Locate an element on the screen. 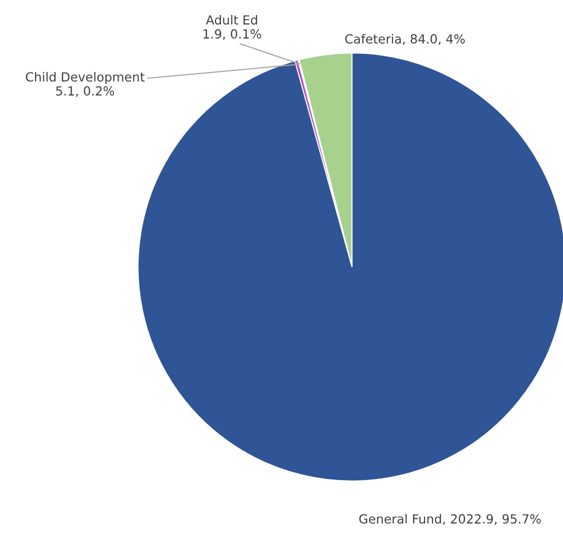  slice-label: Adult Ed is located at coordinates (232, 19).